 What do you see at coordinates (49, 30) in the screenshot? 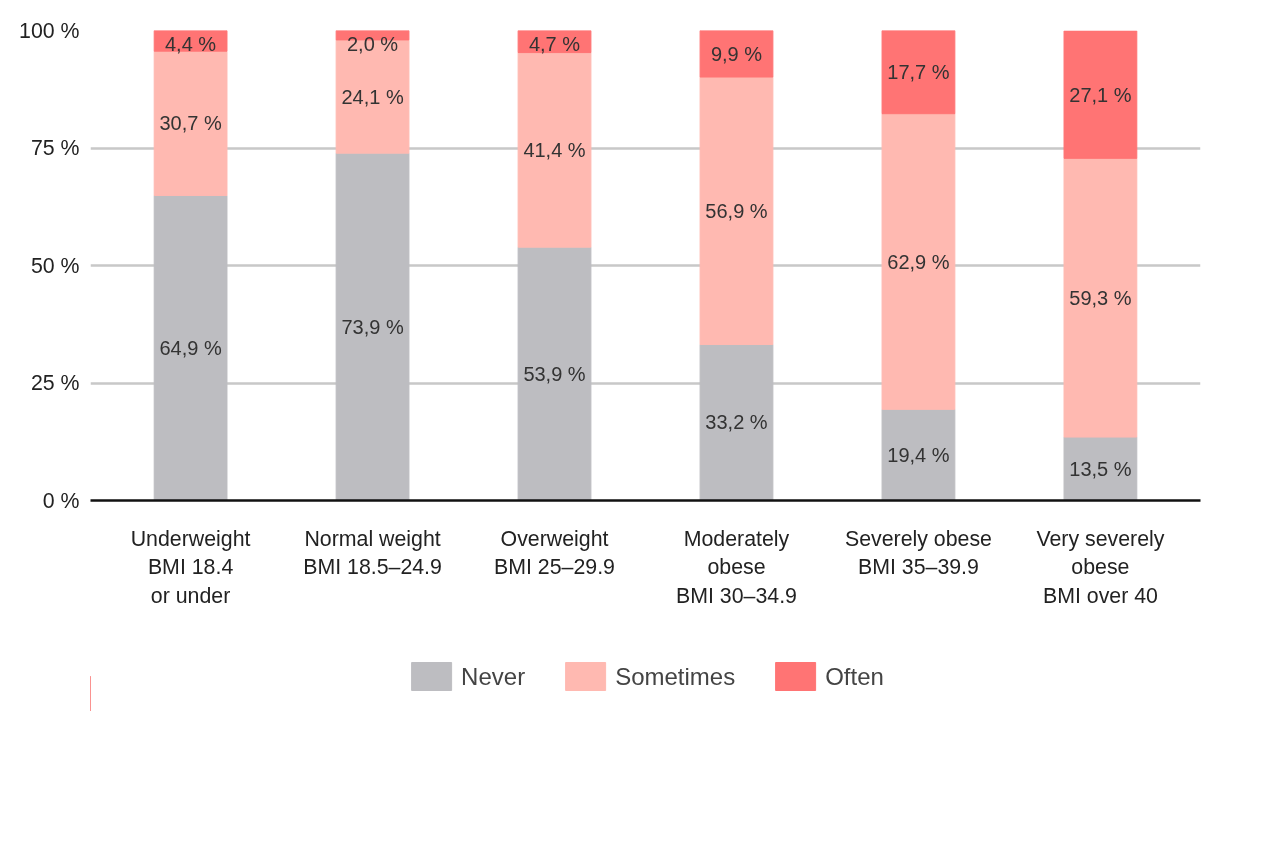
I see `y-tick-label: 100 %` at bounding box center [49, 30].